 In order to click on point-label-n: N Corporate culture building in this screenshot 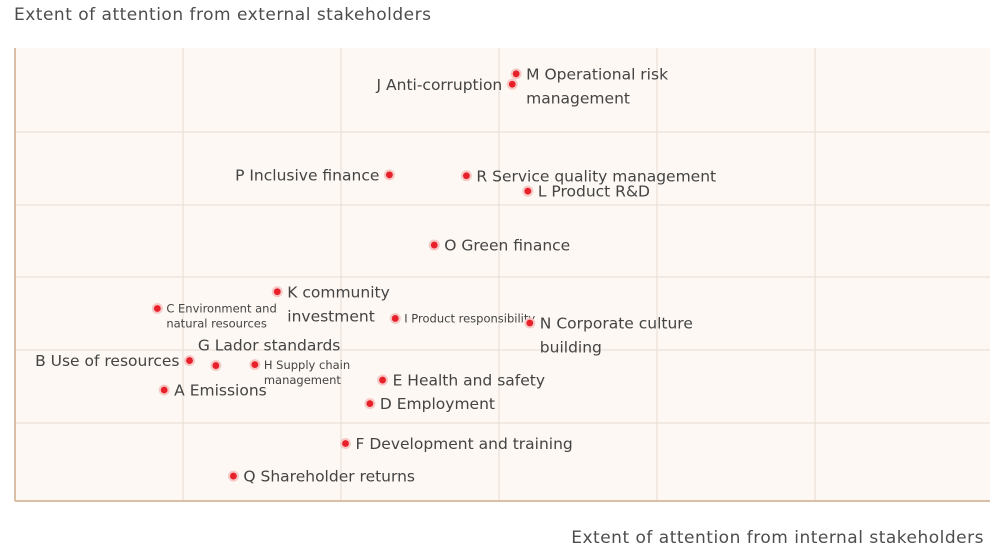, I will do `click(616, 336)`.